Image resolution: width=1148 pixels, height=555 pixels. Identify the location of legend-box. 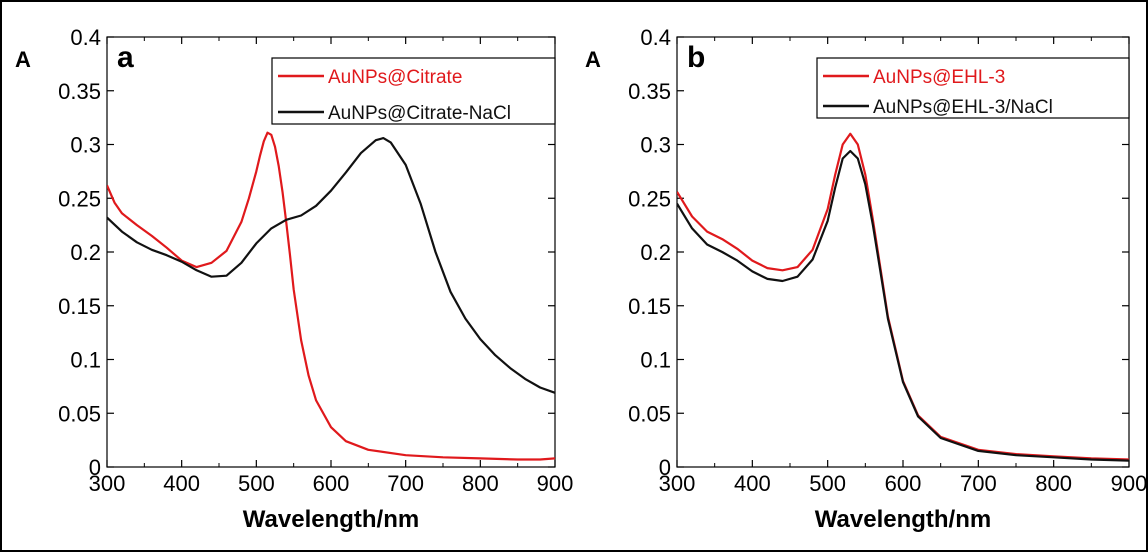
(973, 88).